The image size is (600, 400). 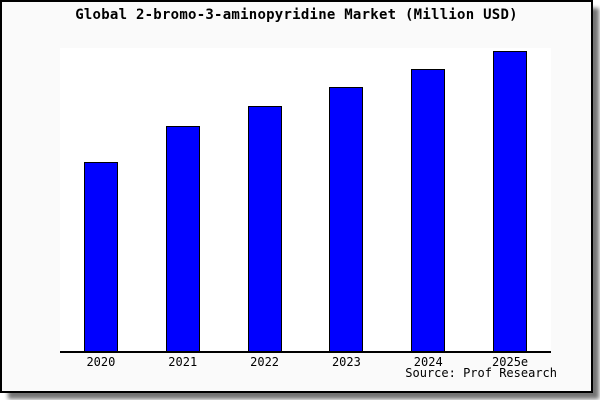 I want to click on x-tick-label-2021: 2021, so click(x=183, y=362).